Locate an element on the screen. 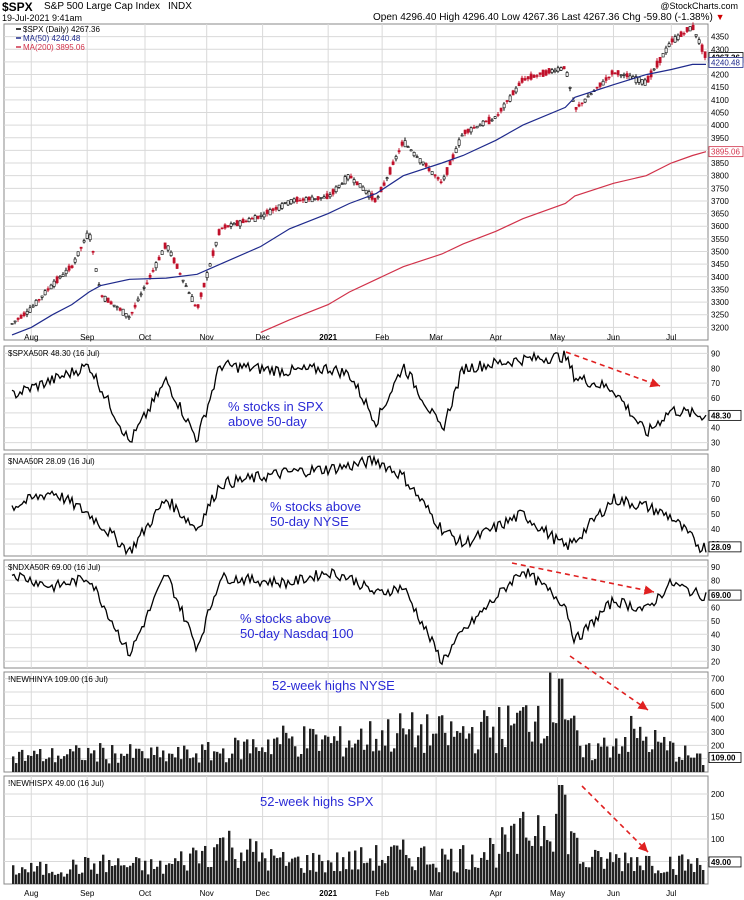 This screenshot has height=900, width=744. annotation-naa50r: 50-day NYSE is located at coordinates (309, 521).